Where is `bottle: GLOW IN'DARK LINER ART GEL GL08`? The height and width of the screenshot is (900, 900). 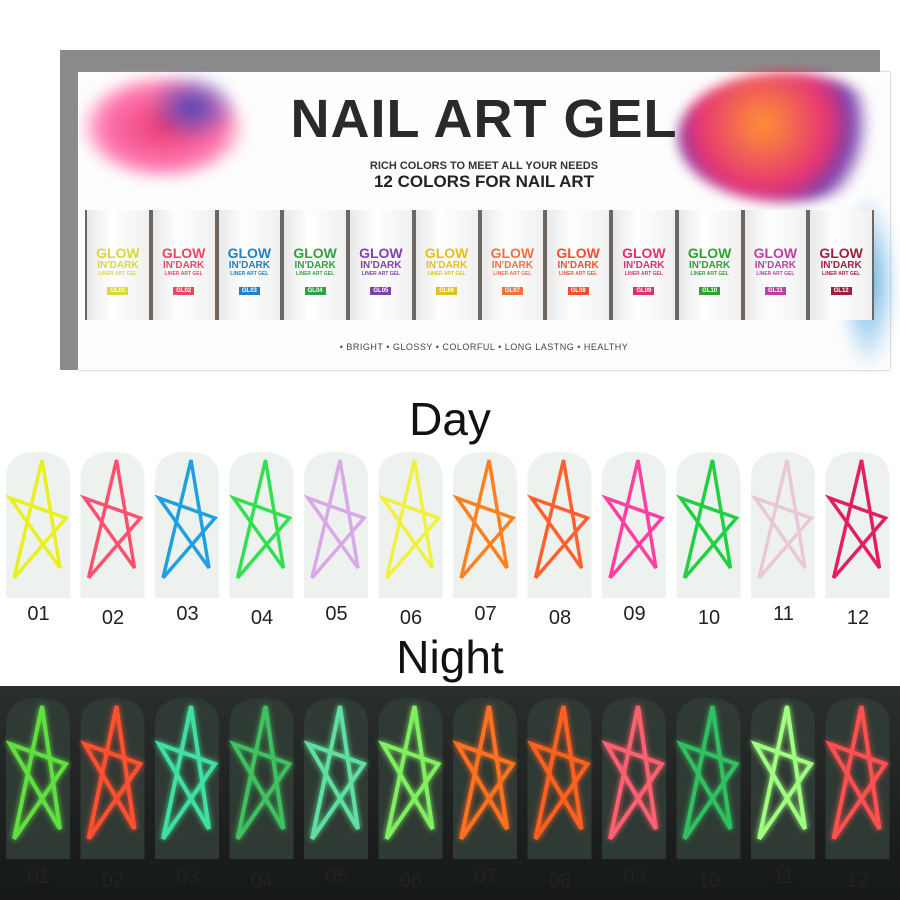 bottle: GLOW IN'DARK LINER ART GEL GL08 is located at coordinates (578, 265).